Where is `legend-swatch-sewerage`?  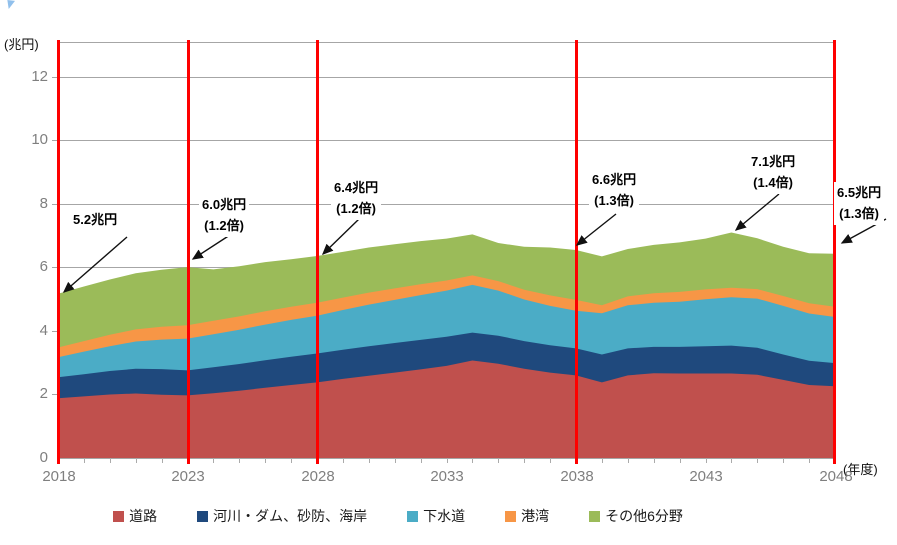 legend-swatch-sewerage is located at coordinates (413, 516).